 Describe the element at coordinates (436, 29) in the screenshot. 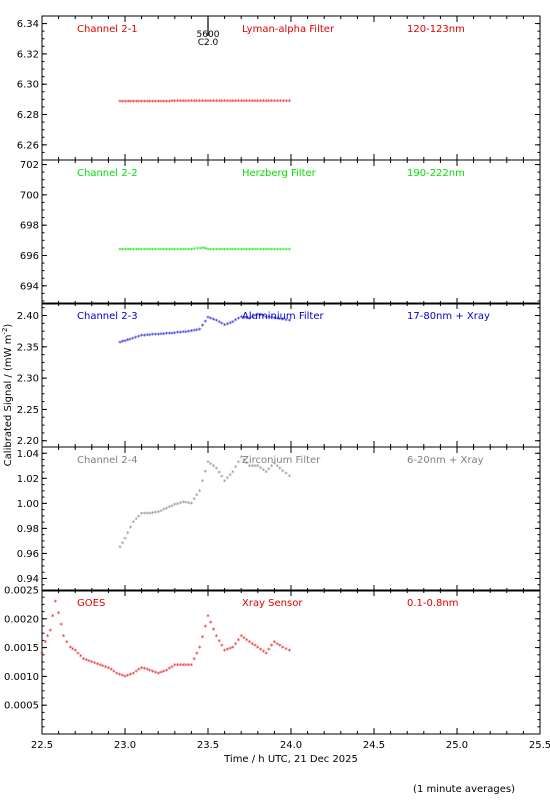

I see `band-label: 120-123nm` at that location.